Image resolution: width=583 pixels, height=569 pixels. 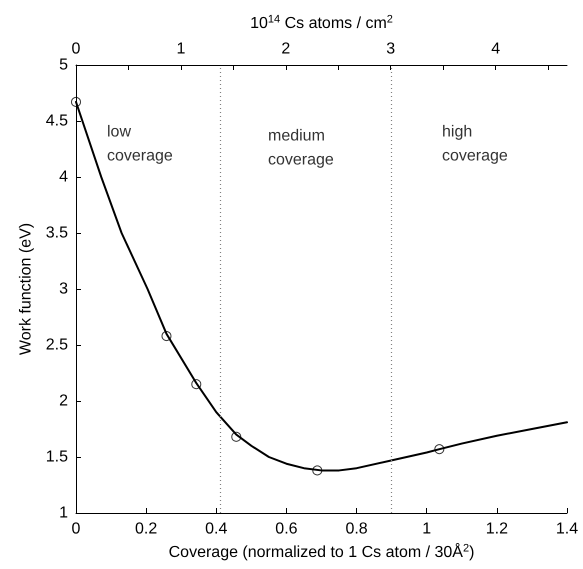 I want to click on y-tick-label: 2, so click(x=63, y=401).